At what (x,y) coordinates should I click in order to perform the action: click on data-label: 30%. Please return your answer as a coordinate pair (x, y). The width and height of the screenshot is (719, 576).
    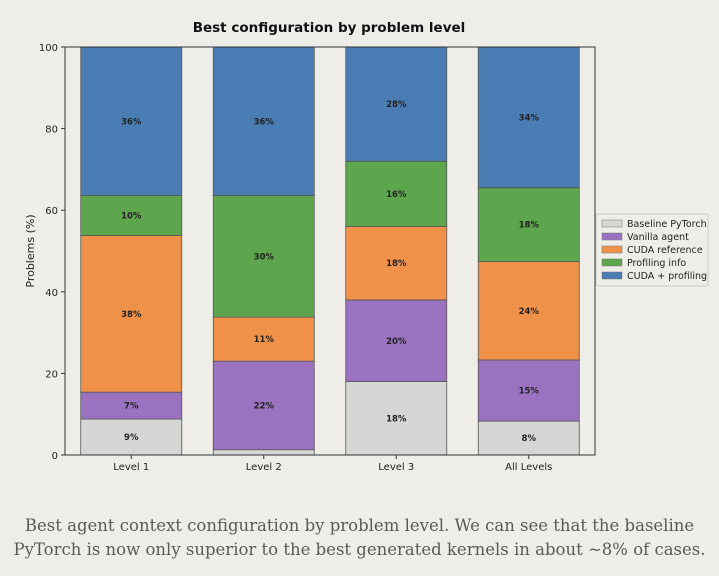
    Looking at the image, I should click on (264, 257).